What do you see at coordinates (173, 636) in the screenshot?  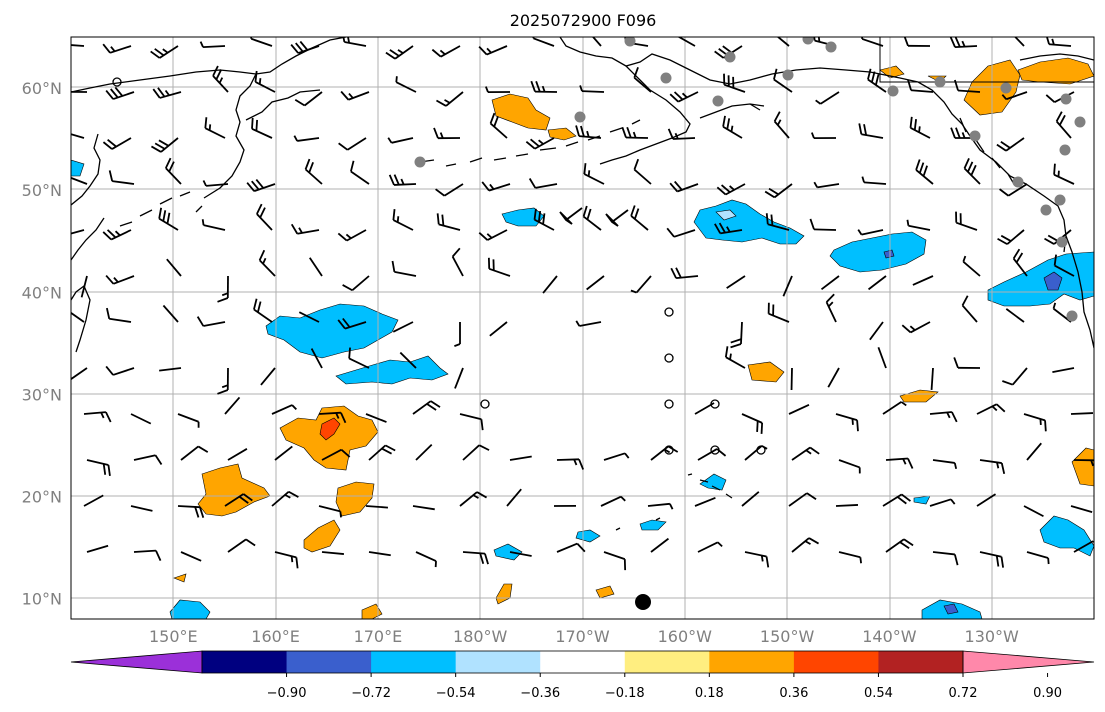 I see `longitude-label: 150°E` at bounding box center [173, 636].